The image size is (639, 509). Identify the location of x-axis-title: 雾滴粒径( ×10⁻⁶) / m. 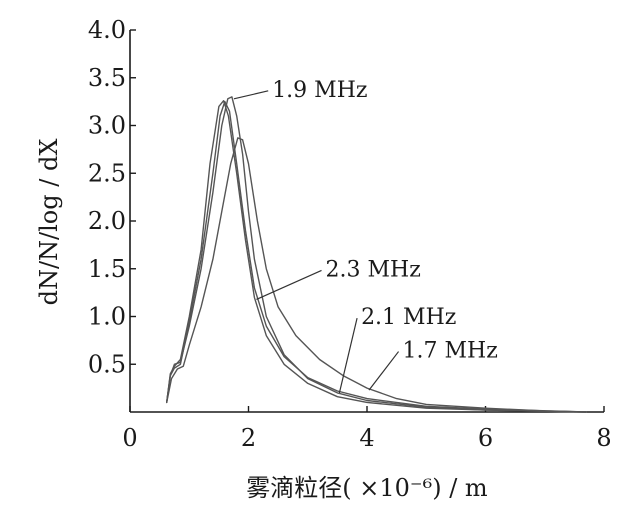
(367, 488).